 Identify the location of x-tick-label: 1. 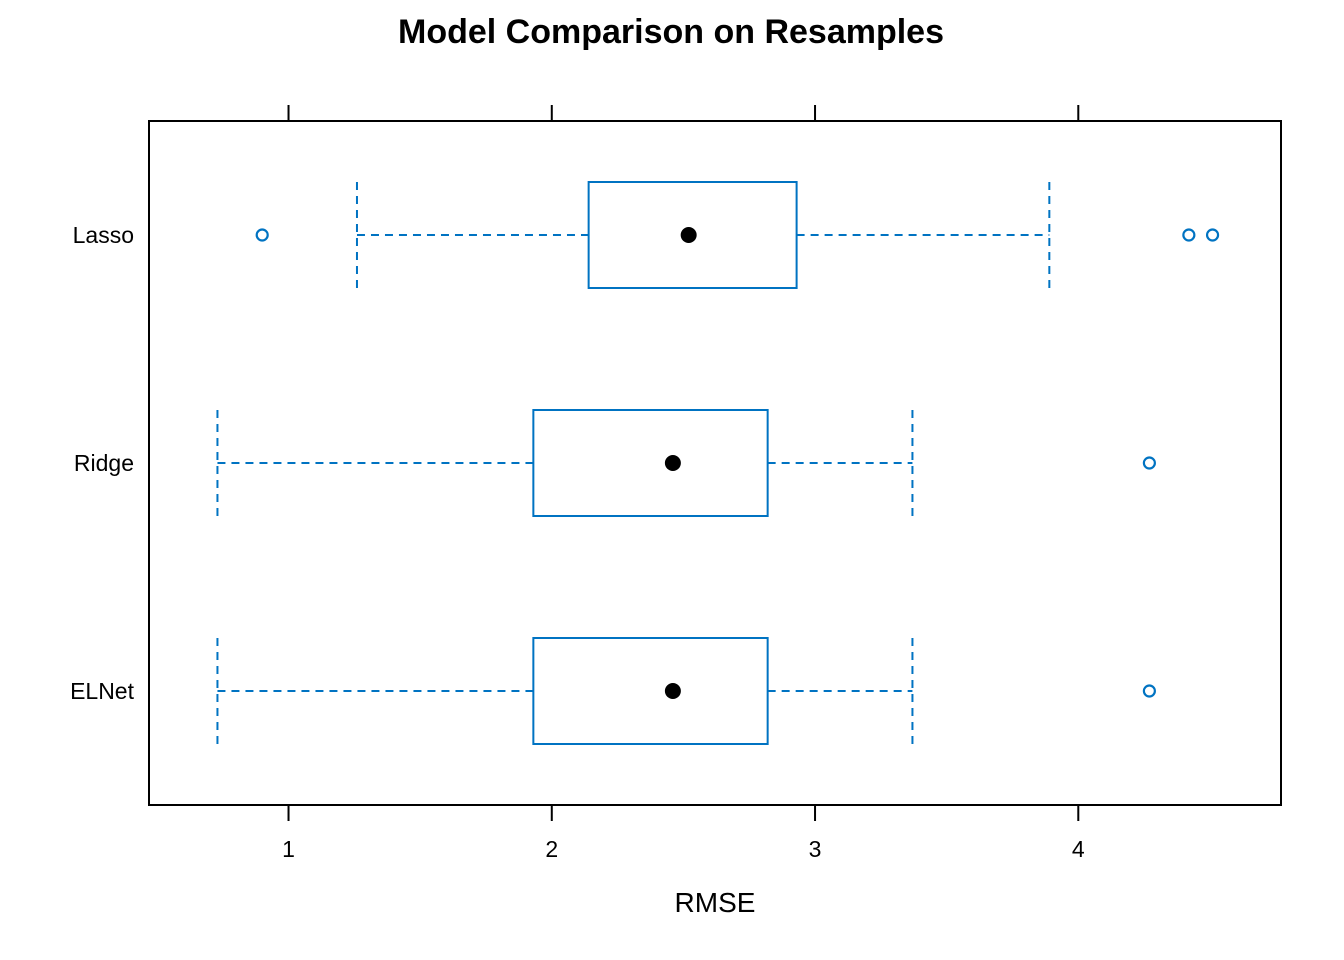
(288, 849).